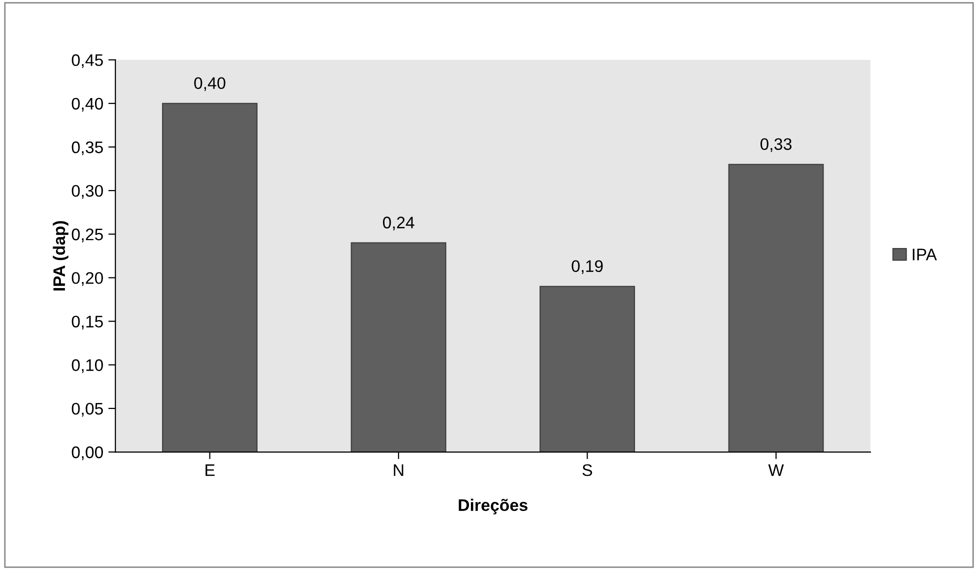 The height and width of the screenshot is (570, 978). I want to click on legend-label: IPA, so click(924, 254).